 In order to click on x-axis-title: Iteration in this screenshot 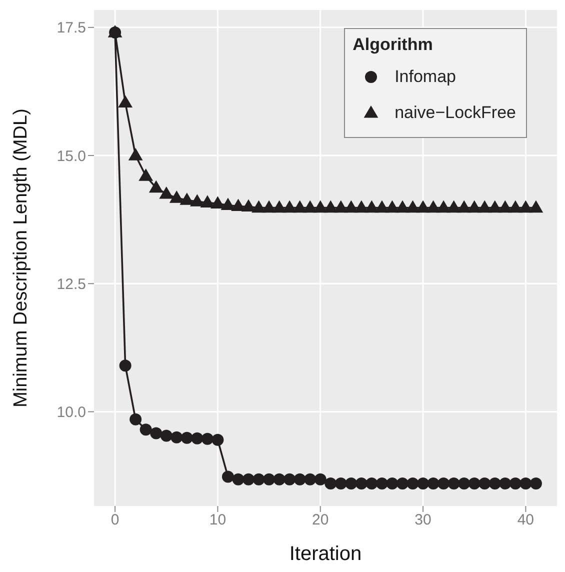, I will do `click(325, 554)`.